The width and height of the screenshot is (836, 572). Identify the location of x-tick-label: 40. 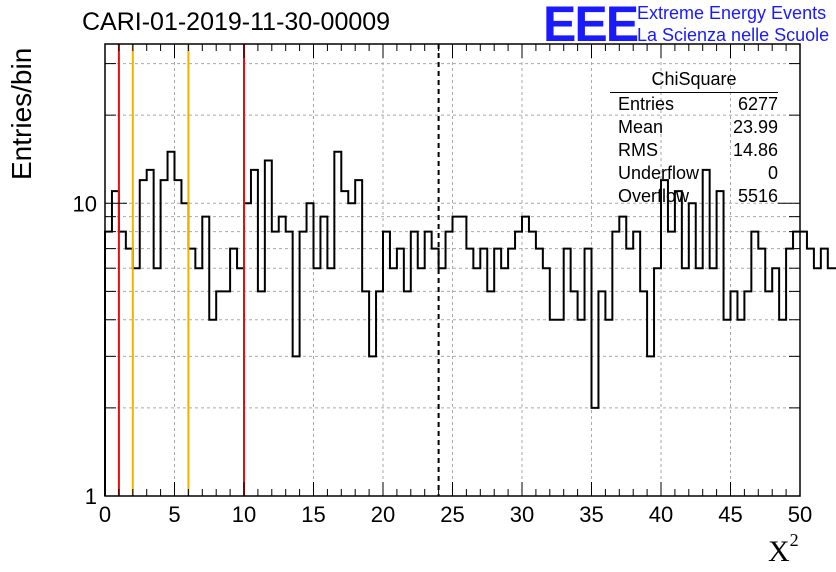
(661, 514).